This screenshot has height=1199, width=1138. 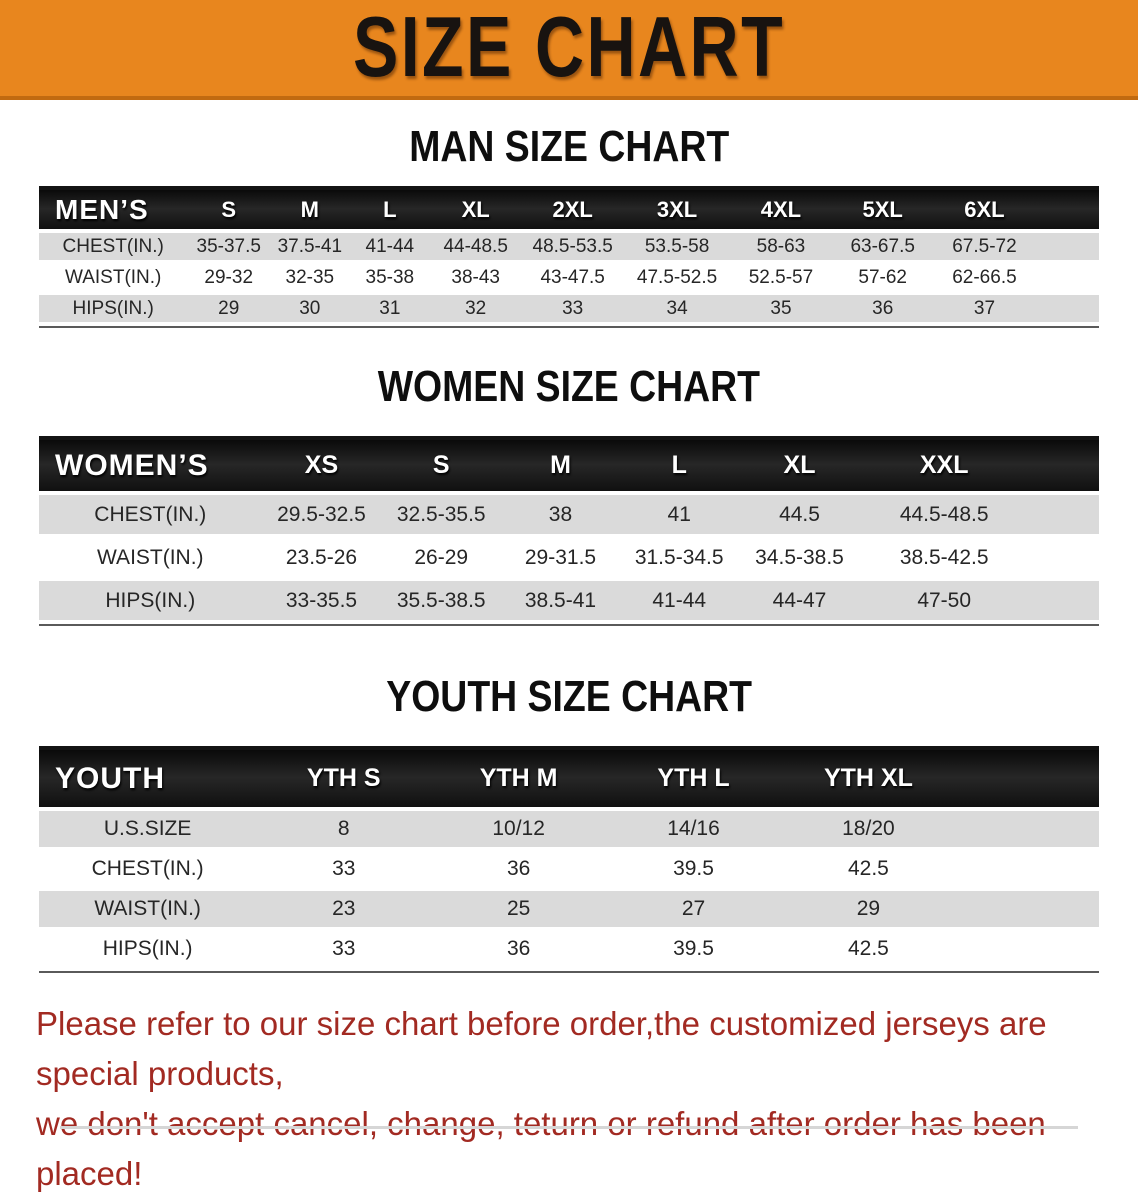 I want to click on women-group-label: WOMEN’S, so click(x=150, y=467).